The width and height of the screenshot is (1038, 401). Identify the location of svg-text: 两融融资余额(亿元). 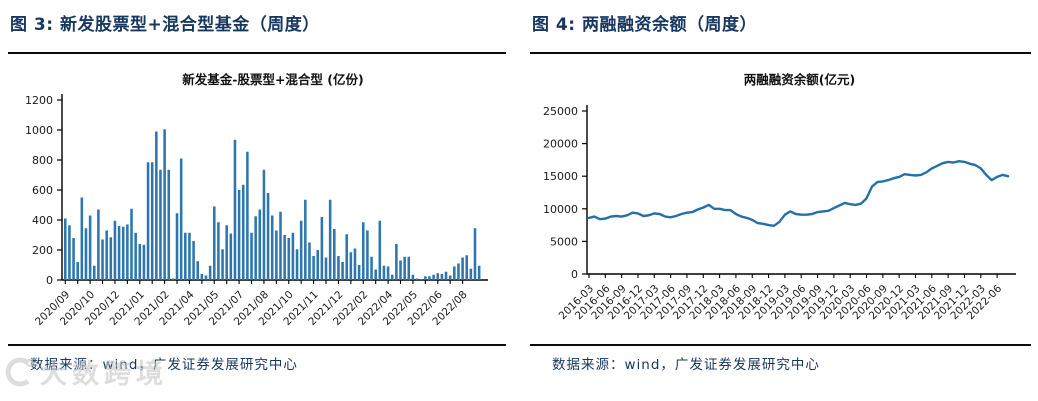
(799, 79).